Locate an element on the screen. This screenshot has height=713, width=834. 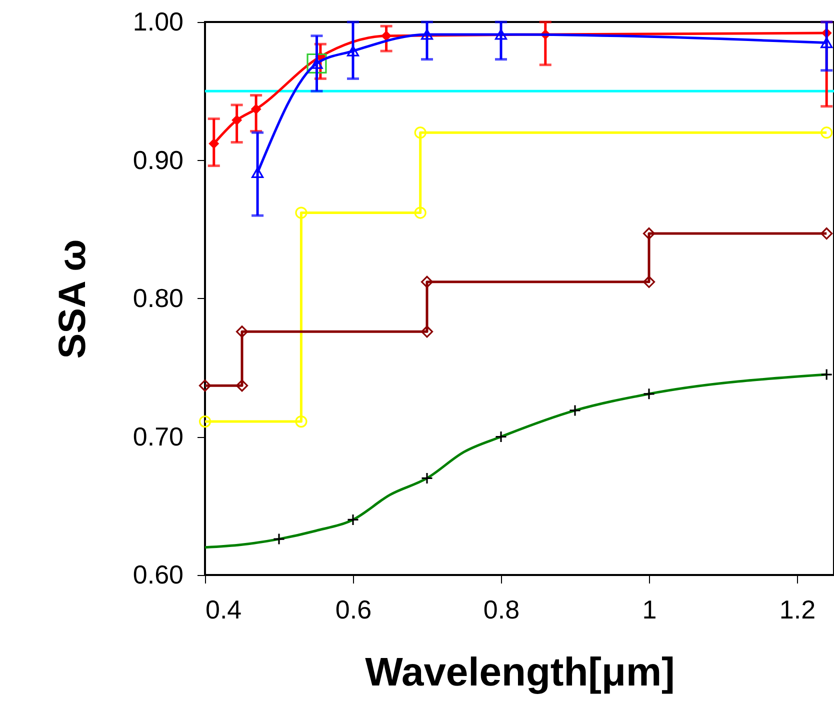
y-tick-label: 0.70 is located at coordinates (158, 436).